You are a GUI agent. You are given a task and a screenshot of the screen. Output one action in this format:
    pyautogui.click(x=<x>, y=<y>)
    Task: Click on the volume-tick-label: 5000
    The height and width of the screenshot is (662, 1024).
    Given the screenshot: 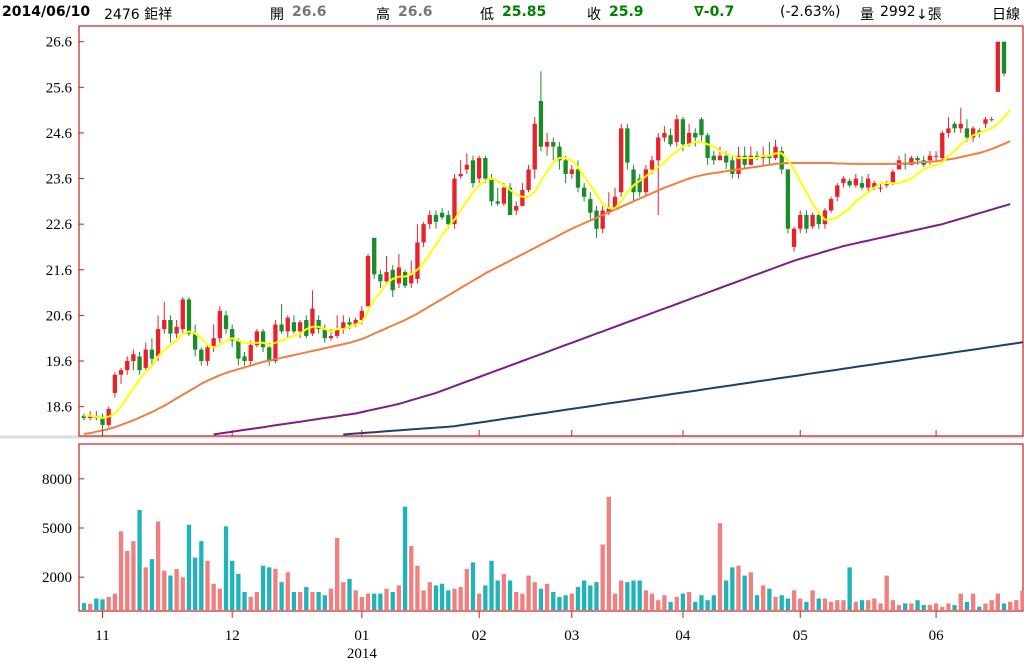 What is the action you would take?
    pyautogui.click(x=57, y=529)
    